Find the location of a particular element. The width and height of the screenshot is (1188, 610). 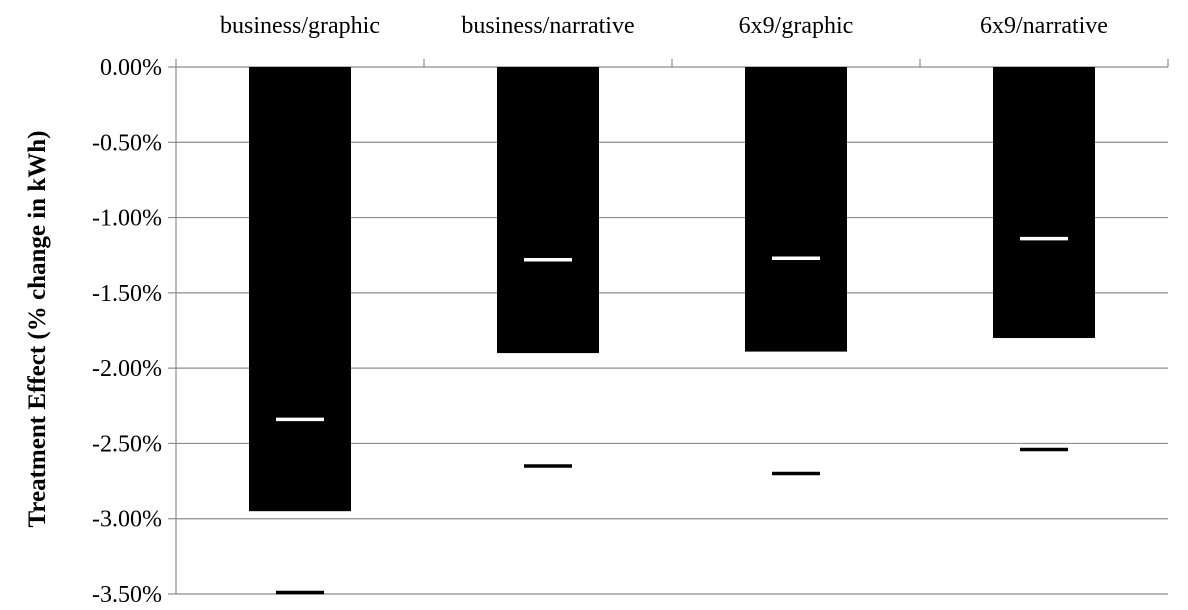

category-label: 6x9/graphic is located at coordinates (796, 26).